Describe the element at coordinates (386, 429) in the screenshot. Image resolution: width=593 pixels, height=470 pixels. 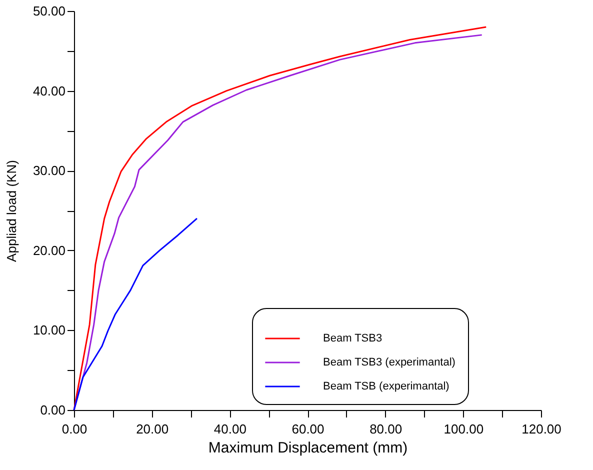
I see `x-tick-label: 80.00` at that location.